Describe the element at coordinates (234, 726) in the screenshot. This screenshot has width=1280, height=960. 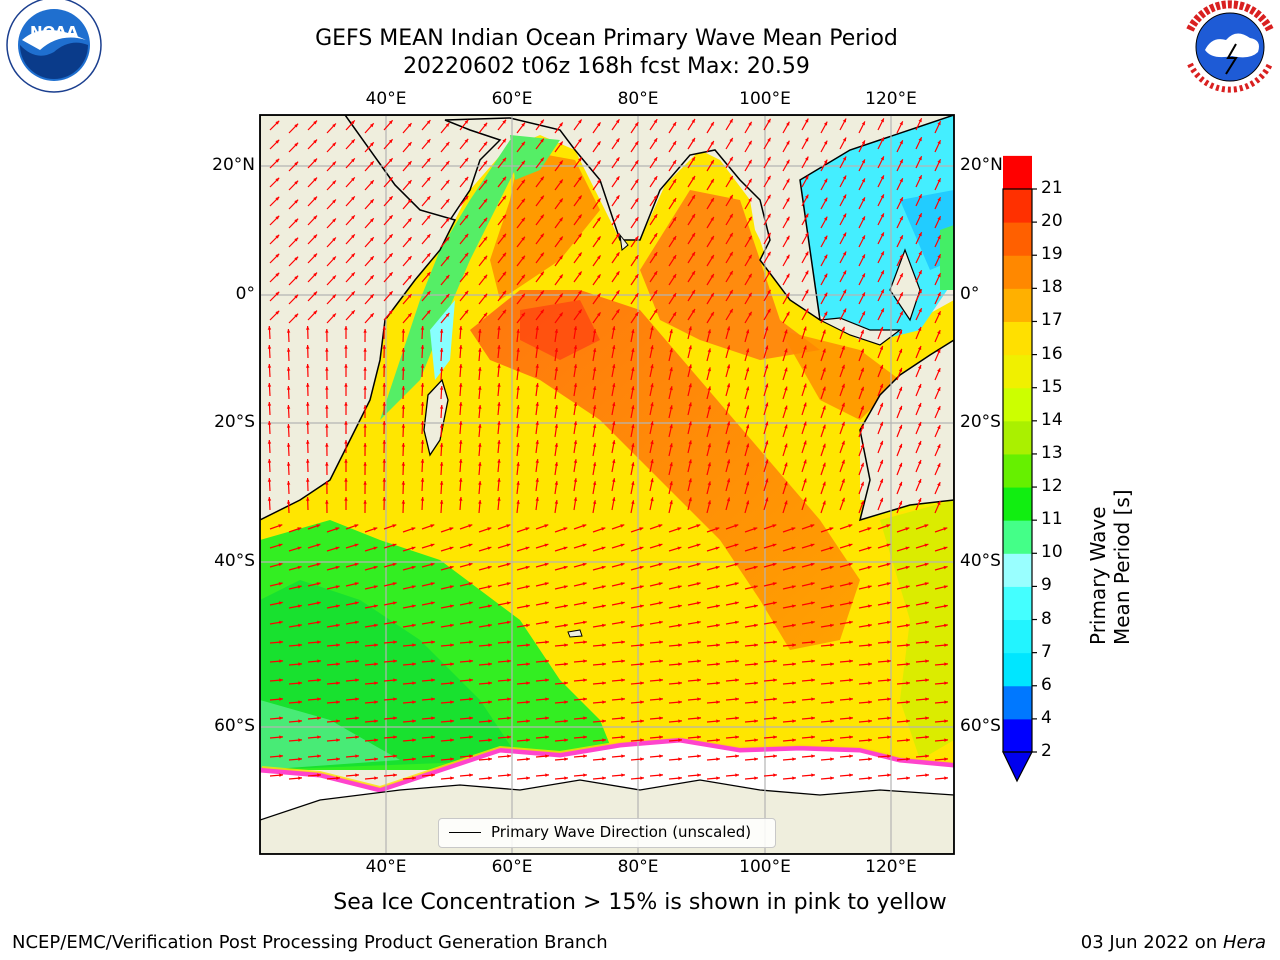
I see `lat-label-left: 60°S` at that location.